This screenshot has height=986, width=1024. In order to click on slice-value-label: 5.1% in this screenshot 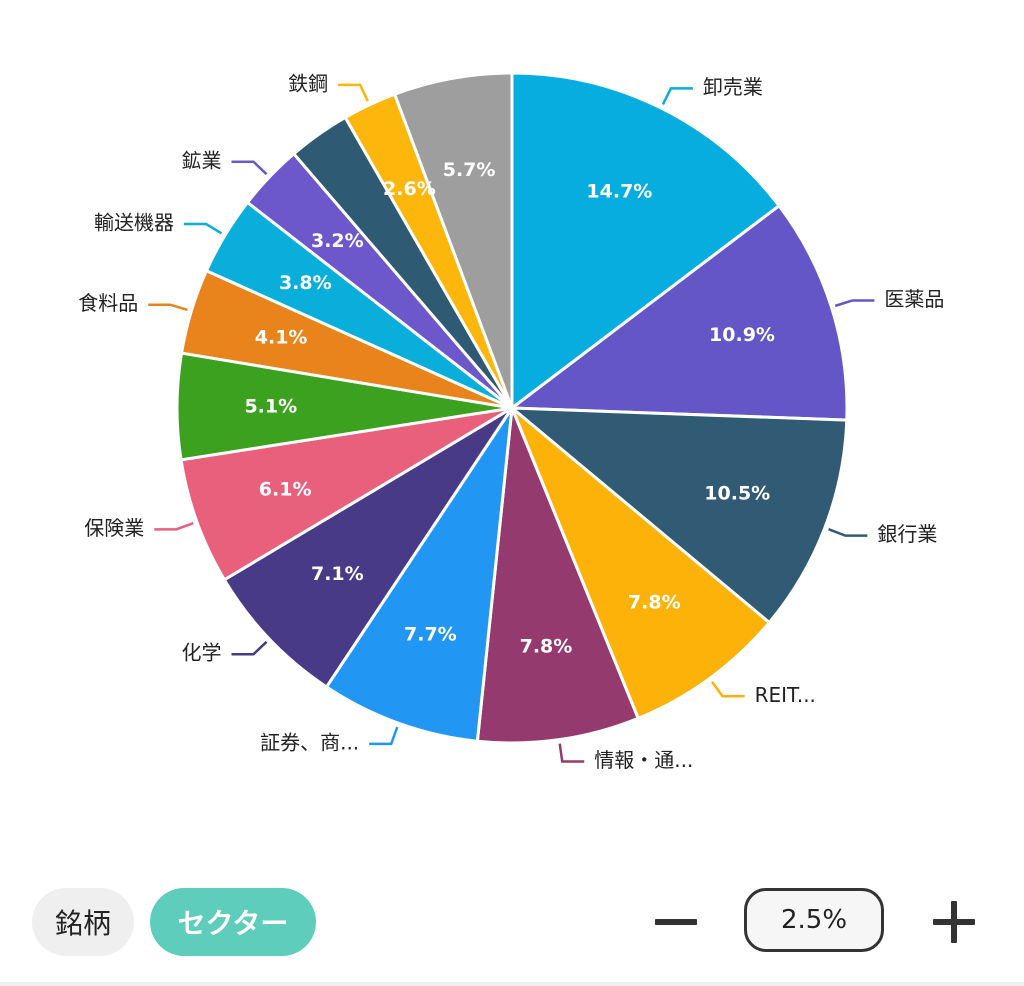, I will do `click(270, 406)`.